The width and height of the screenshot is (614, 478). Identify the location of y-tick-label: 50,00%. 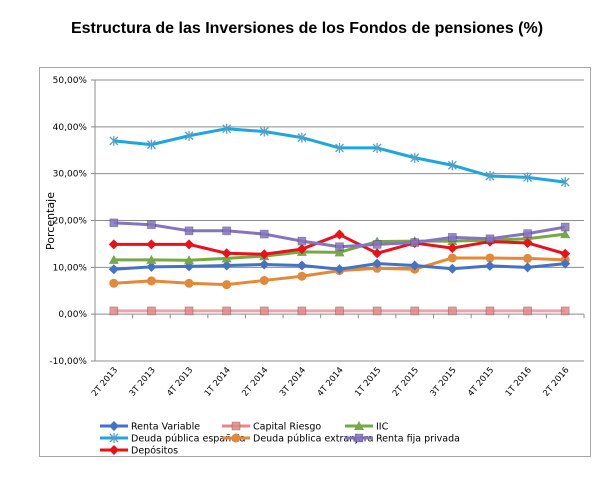
(70, 81).